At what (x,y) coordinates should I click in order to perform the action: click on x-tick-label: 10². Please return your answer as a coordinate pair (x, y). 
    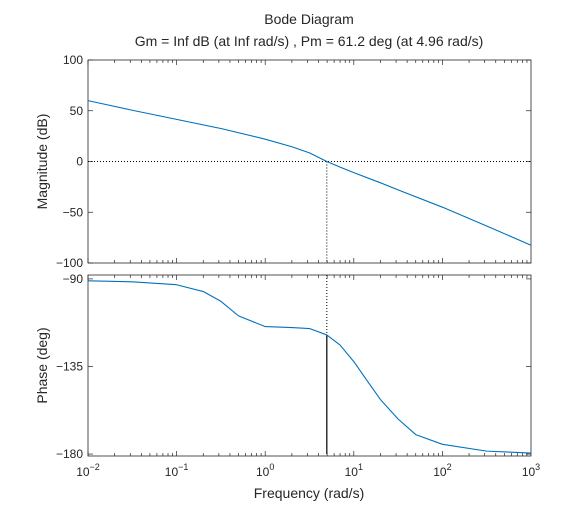
    Looking at the image, I should click on (442, 470).